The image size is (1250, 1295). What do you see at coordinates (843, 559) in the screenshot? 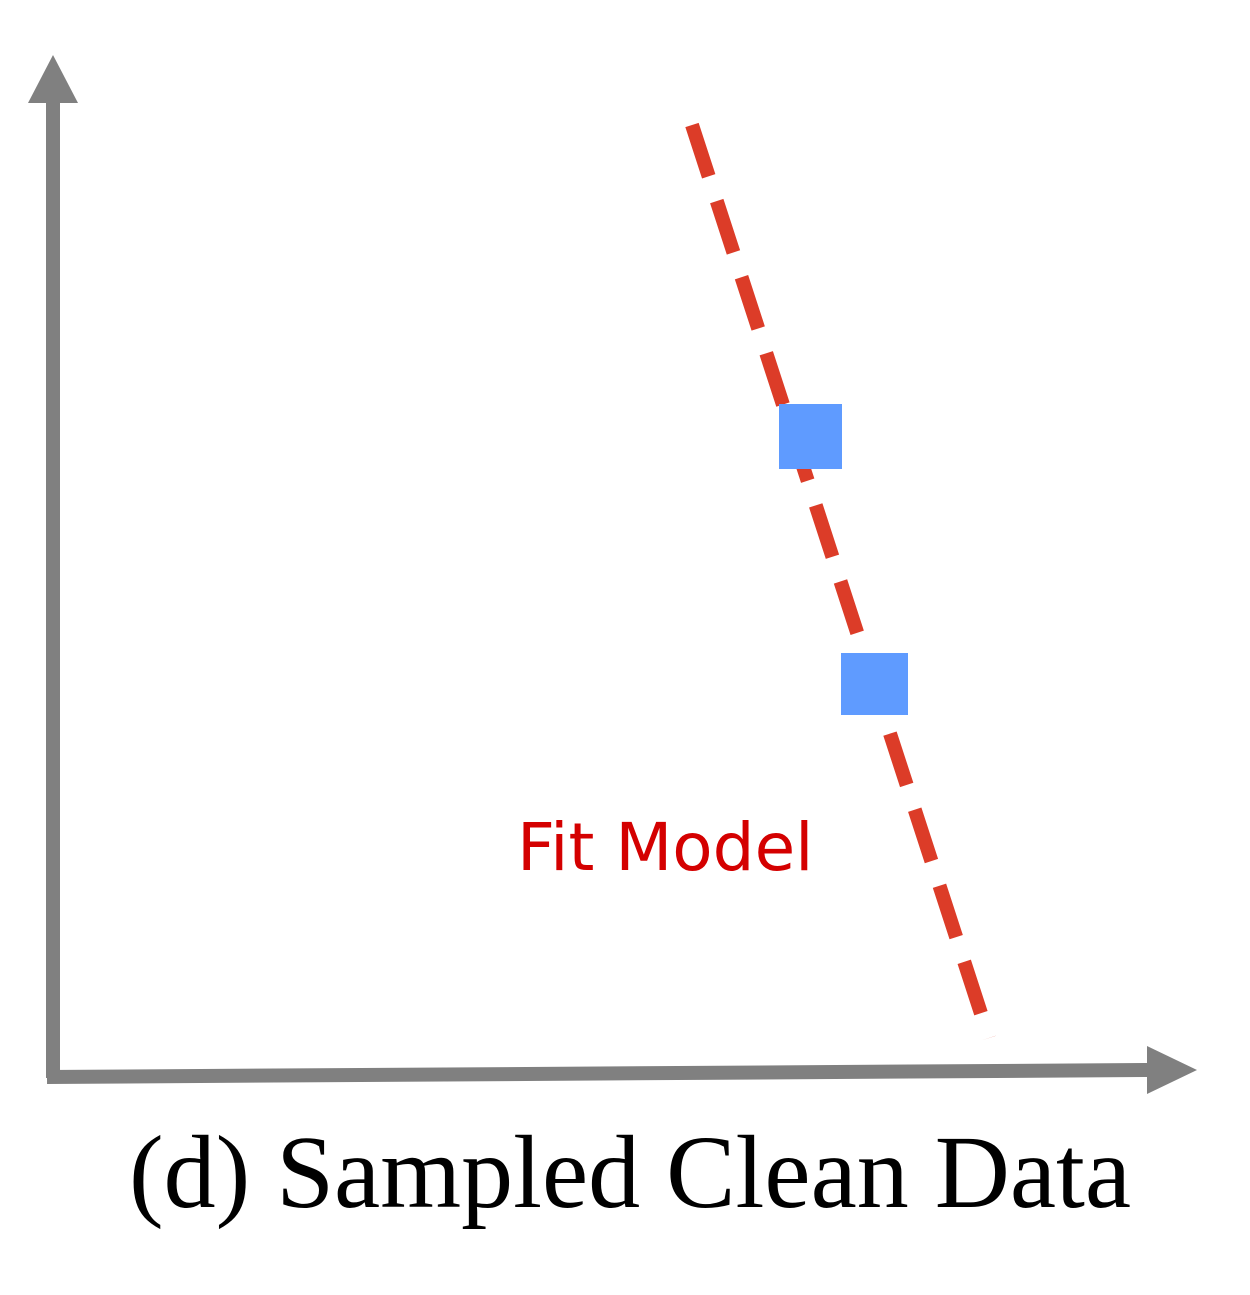
I see `sample-points` at bounding box center [843, 559].